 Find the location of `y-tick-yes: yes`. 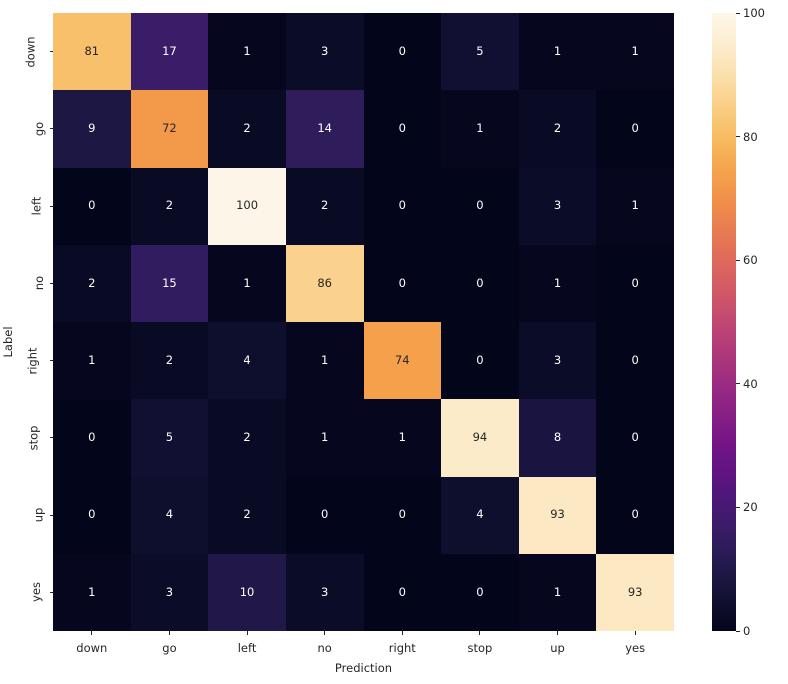

y-tick-yes: yes is located at coordinates (26, 592).